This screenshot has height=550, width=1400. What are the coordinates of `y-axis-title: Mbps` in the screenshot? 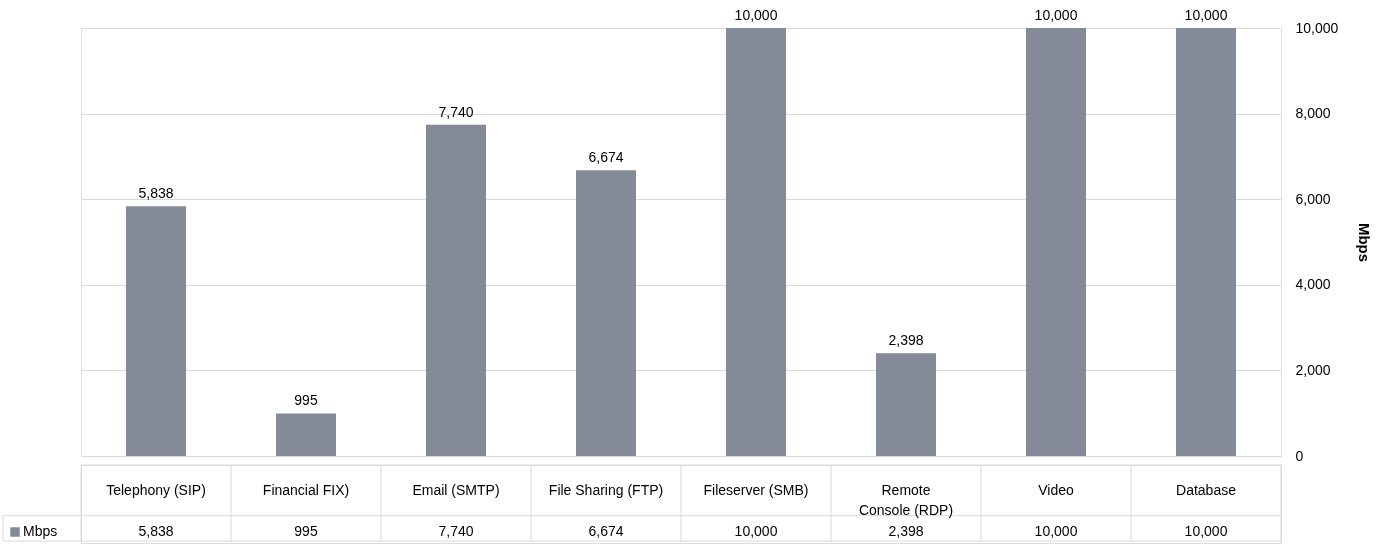 It's located at (1365, 242).